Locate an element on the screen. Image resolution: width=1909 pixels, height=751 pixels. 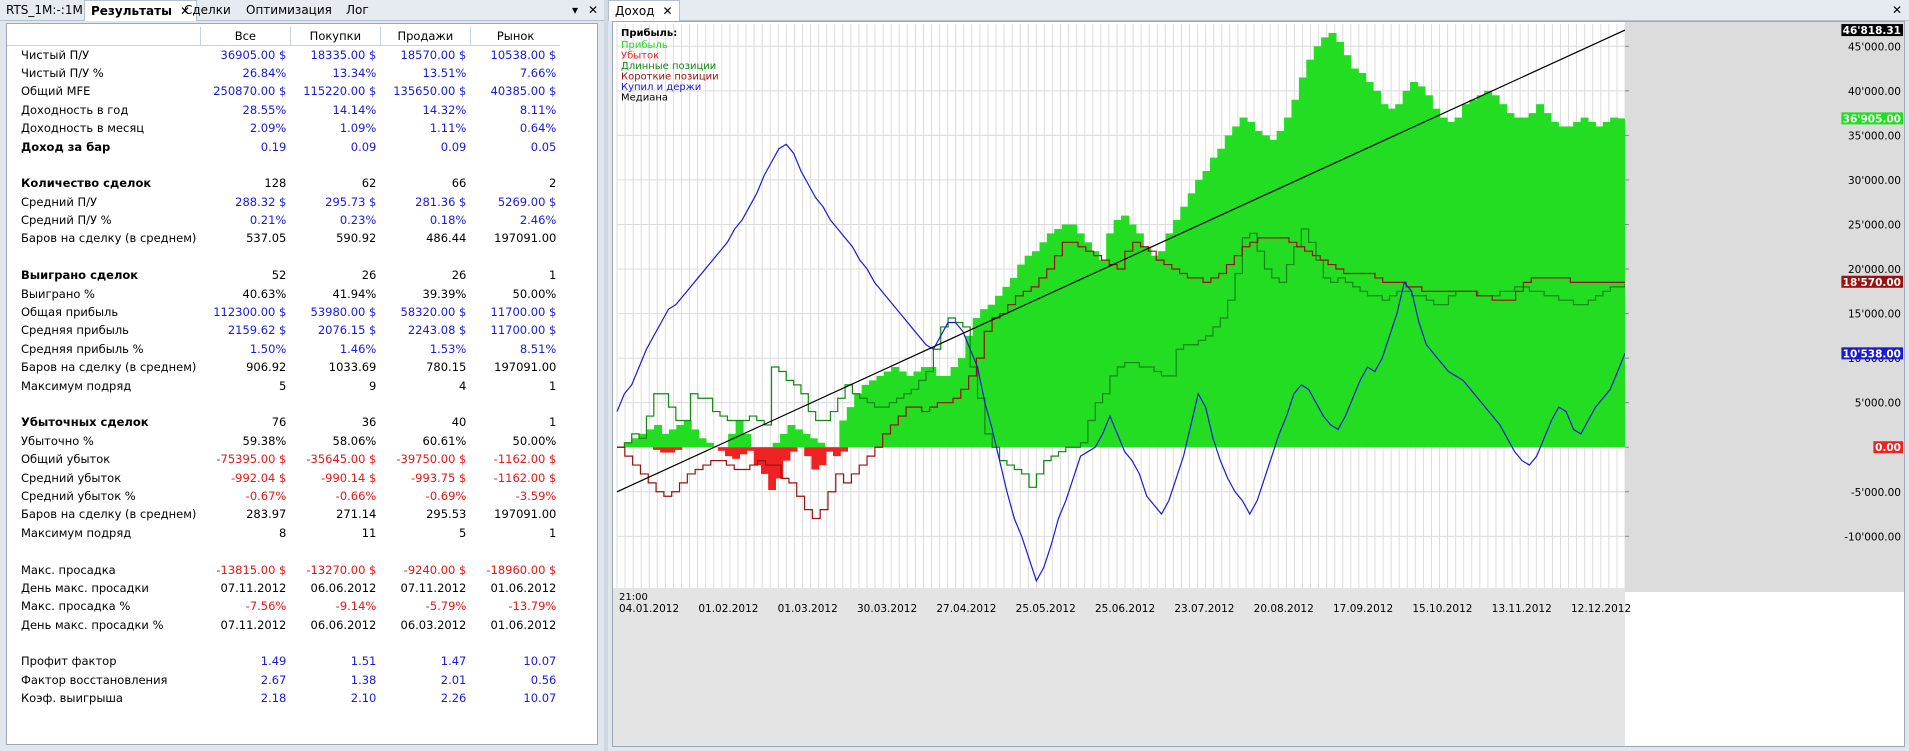
tab-income: Доход ✕ is located at coordinates (644, 10).